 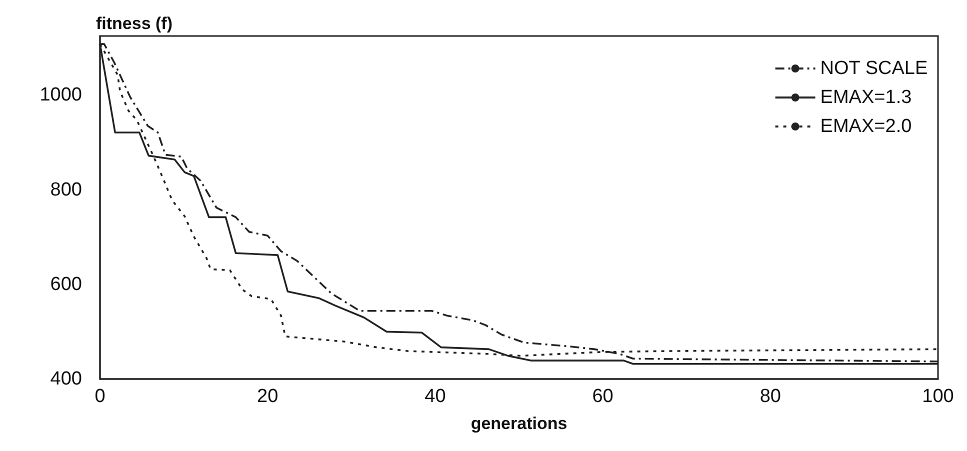 I want to click on y-tick-label: 1000, so click(x=61, y=95).